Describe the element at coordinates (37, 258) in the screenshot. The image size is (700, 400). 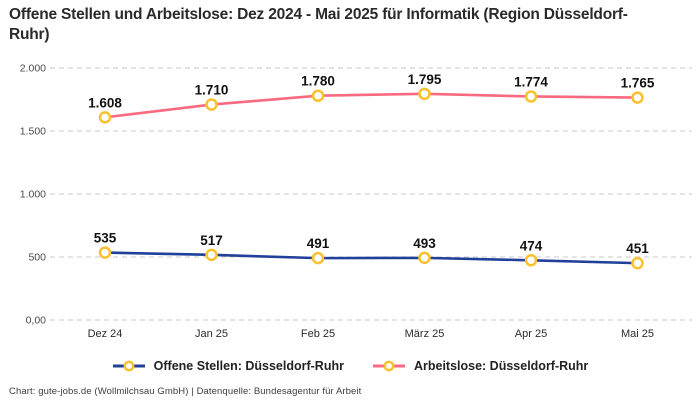
I see `y-tick-label: 500` at that location.